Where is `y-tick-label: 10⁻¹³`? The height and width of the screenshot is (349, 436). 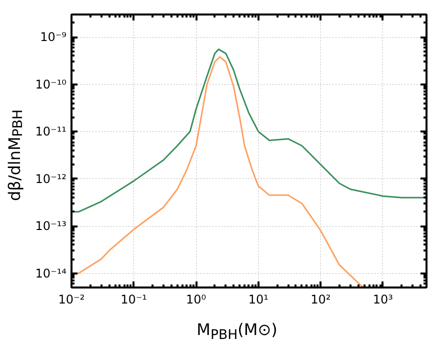
y-tick-label: 10⁻¹³ is located at coordinates (51, 226).